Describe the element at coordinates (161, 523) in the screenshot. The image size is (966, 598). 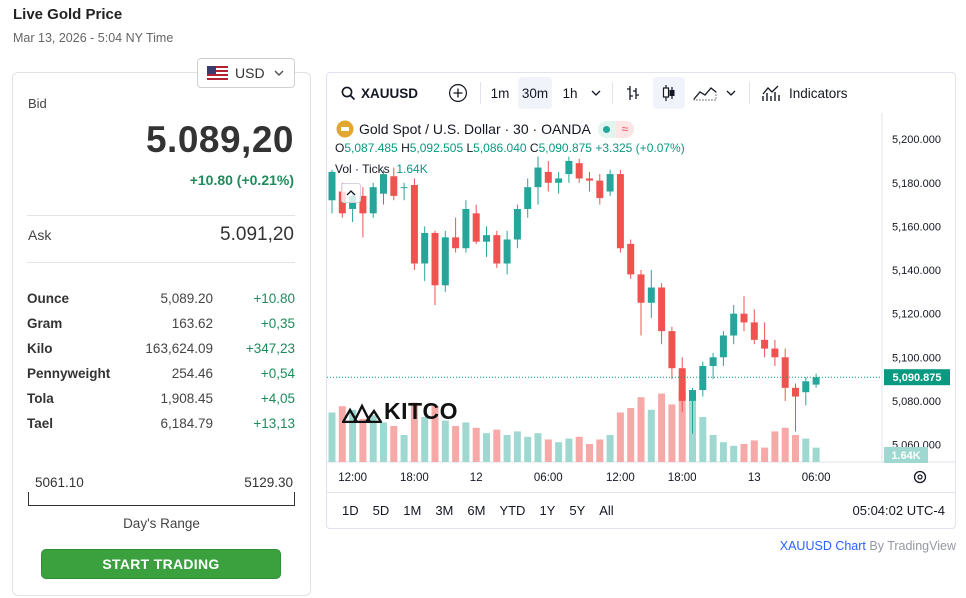
I see `day-range-label: Day's Range` at that location.